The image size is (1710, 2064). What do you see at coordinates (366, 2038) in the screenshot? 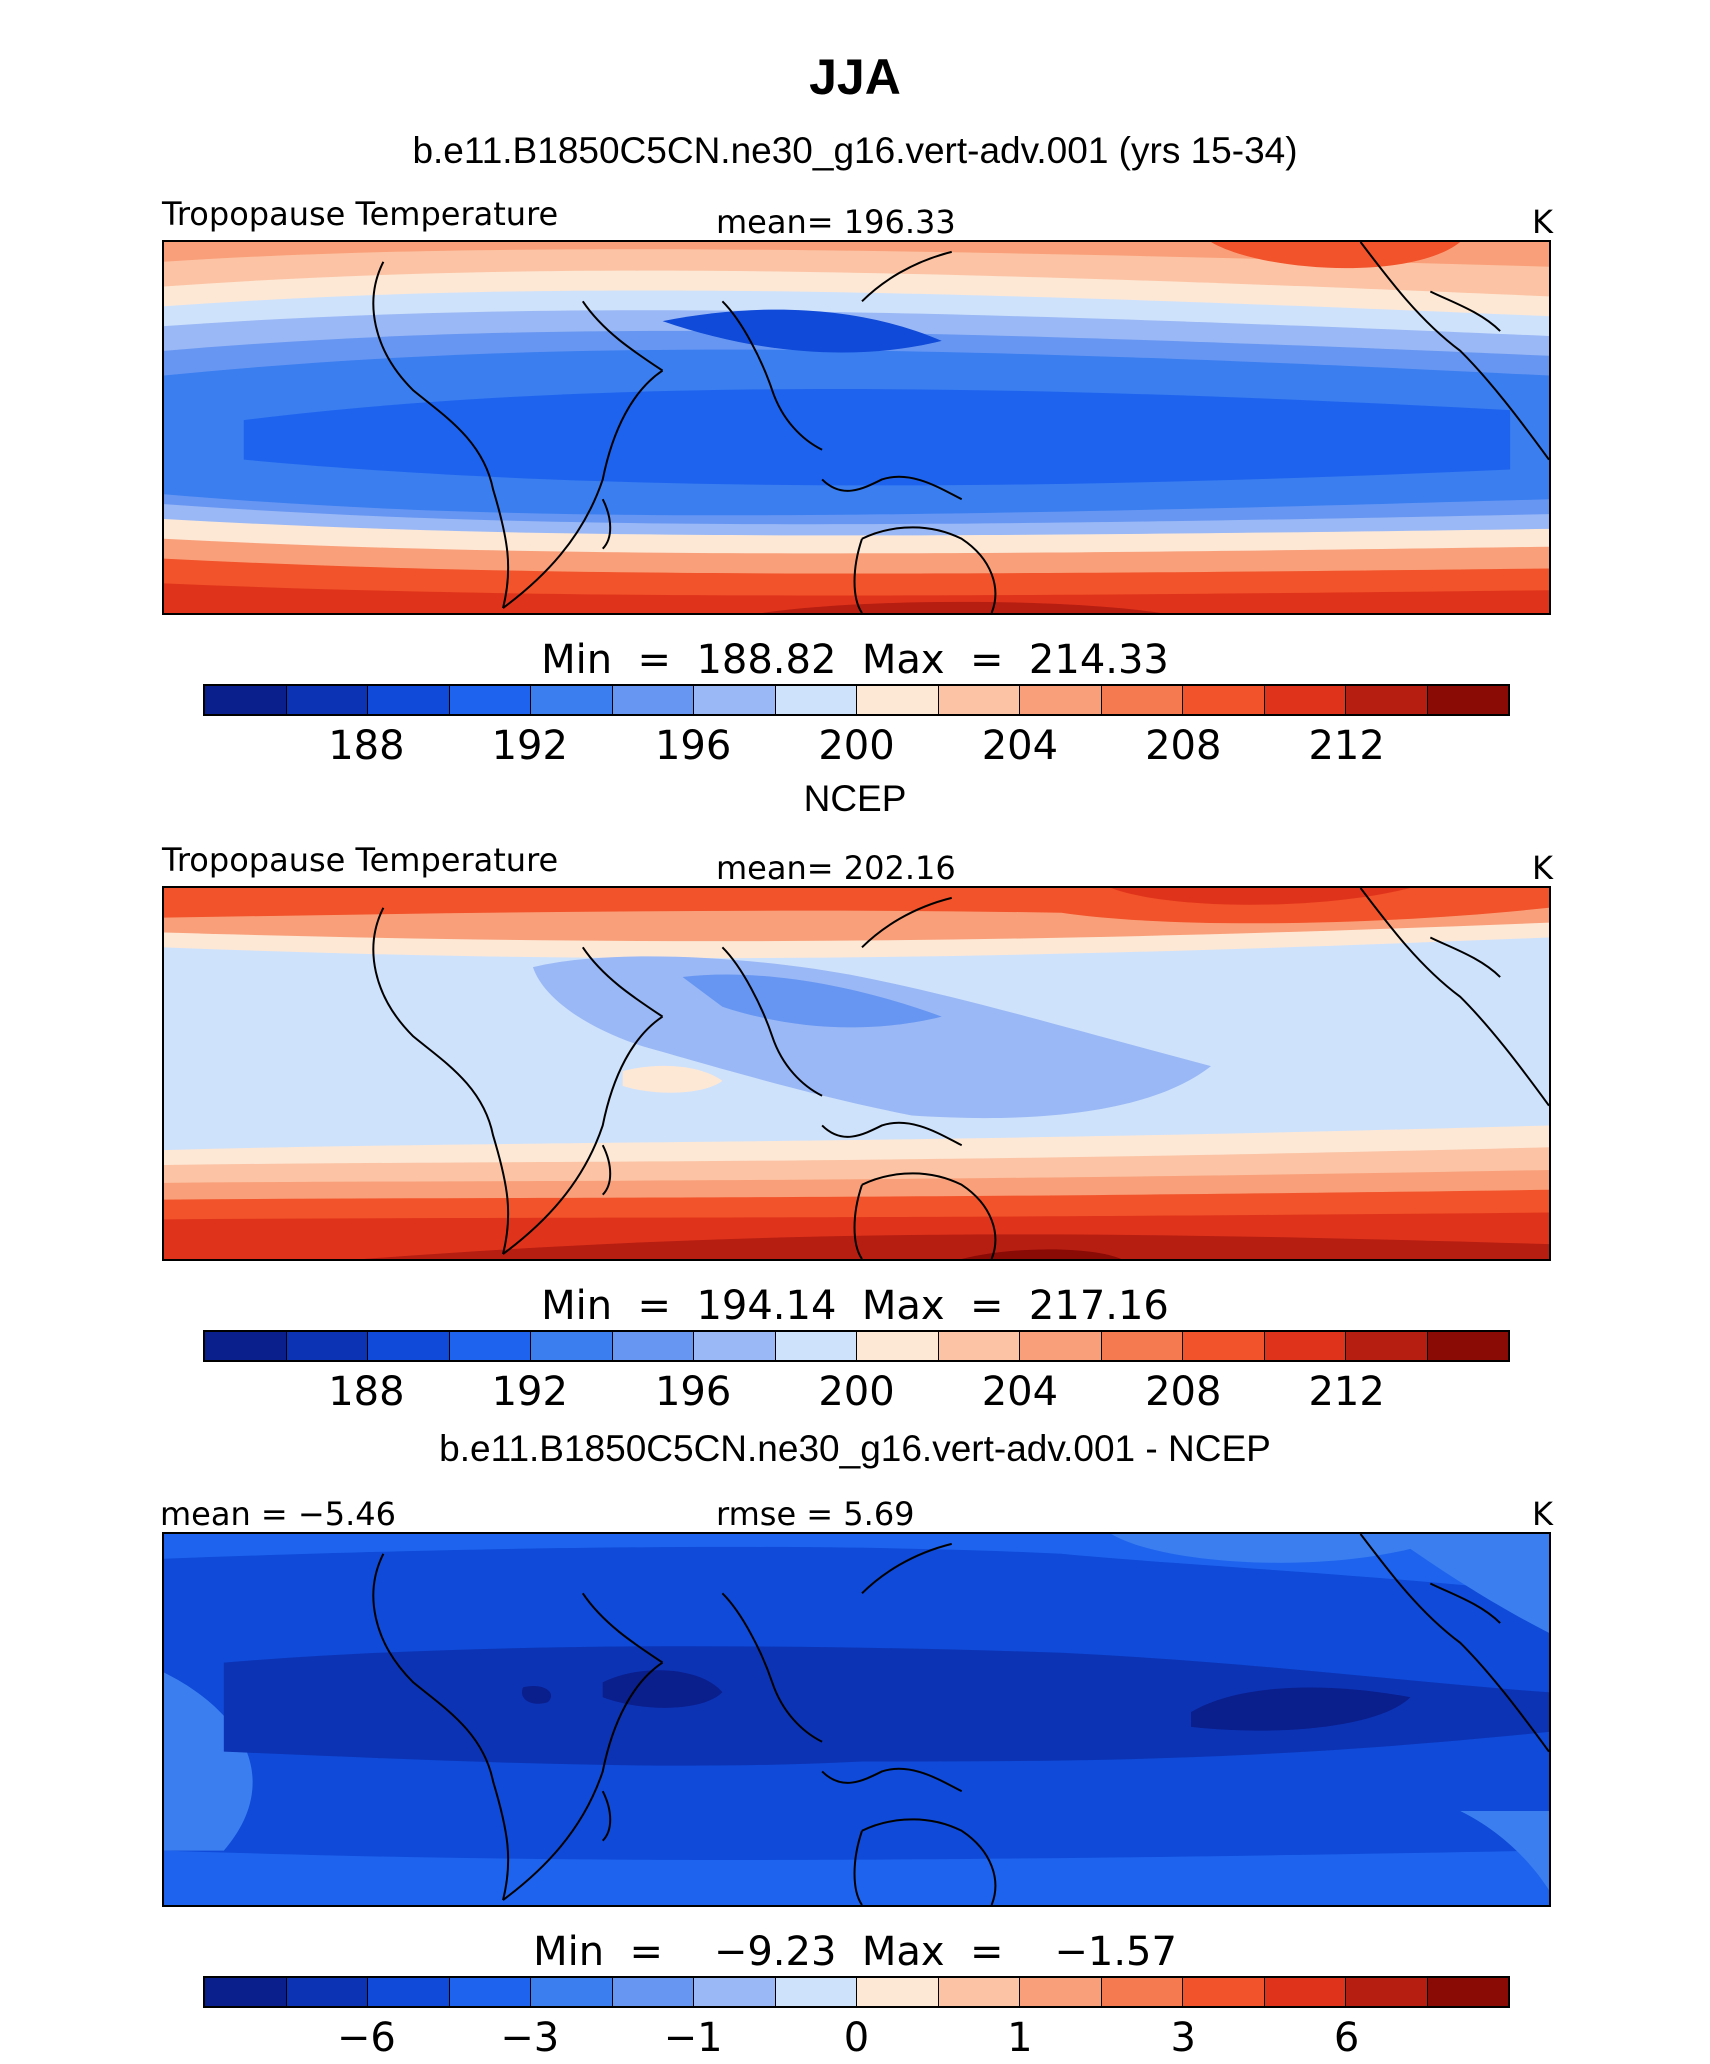
I see `colorbar-tick-label: −6` at bounding box center [366, 2038].